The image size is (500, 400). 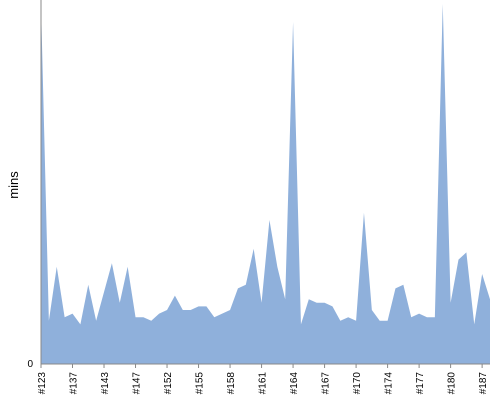 I want to click on x-tick-label: #123, so click(x=42, y=383).